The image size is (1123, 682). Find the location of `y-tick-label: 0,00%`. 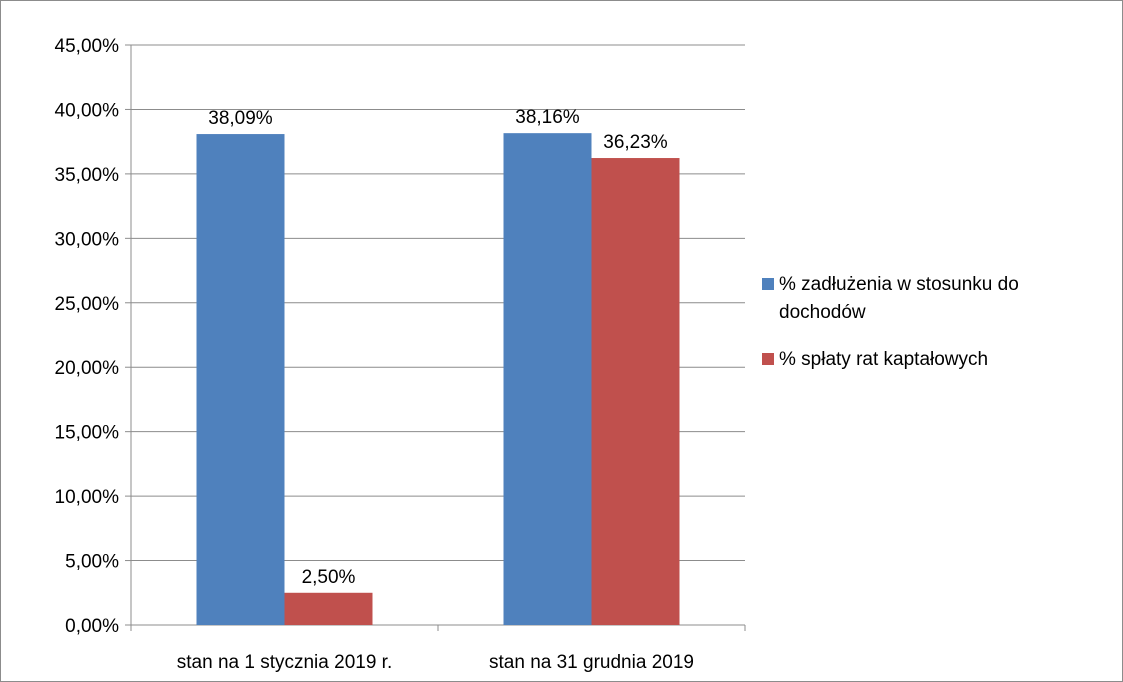

y-tick-label: 0,00% is located at coordinates (92, 626).